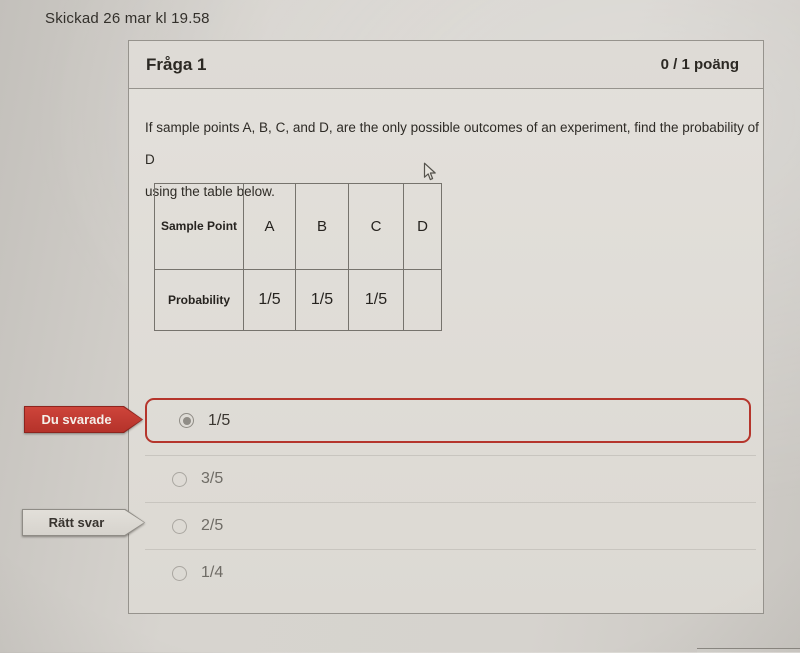  I want to click on option-4: 1/4, so click(450, 572).